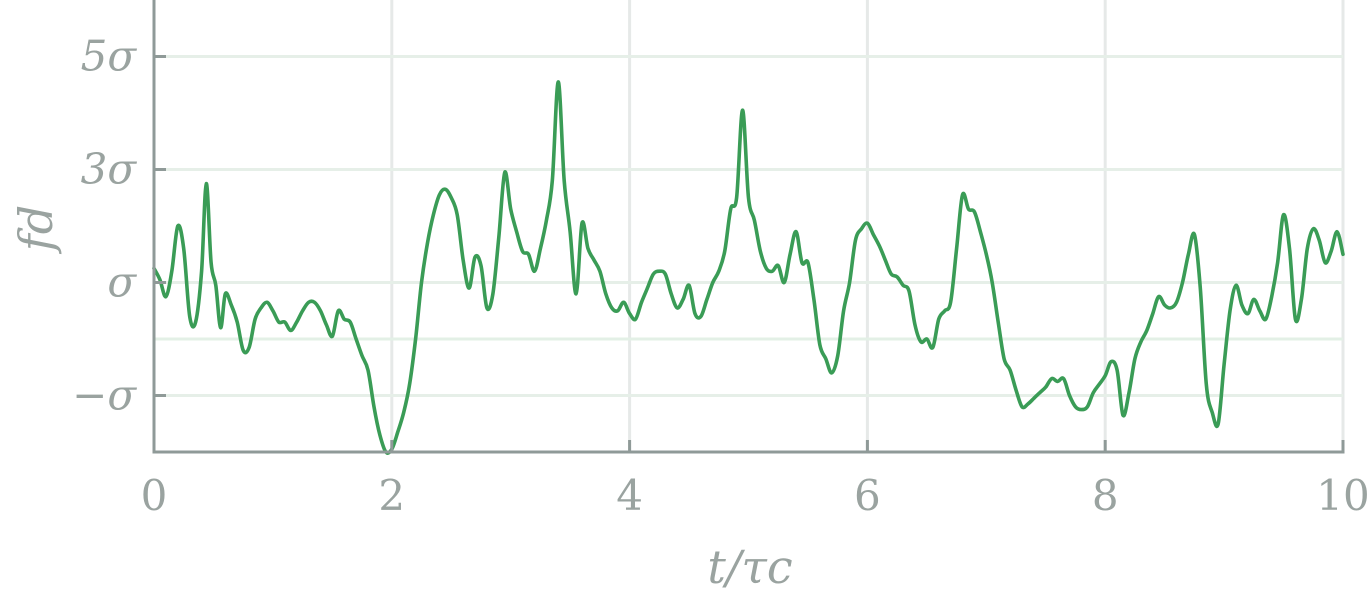 The image size is (1369, 595). I want to click on x-tick-label-3: 6, so click(867, 495).